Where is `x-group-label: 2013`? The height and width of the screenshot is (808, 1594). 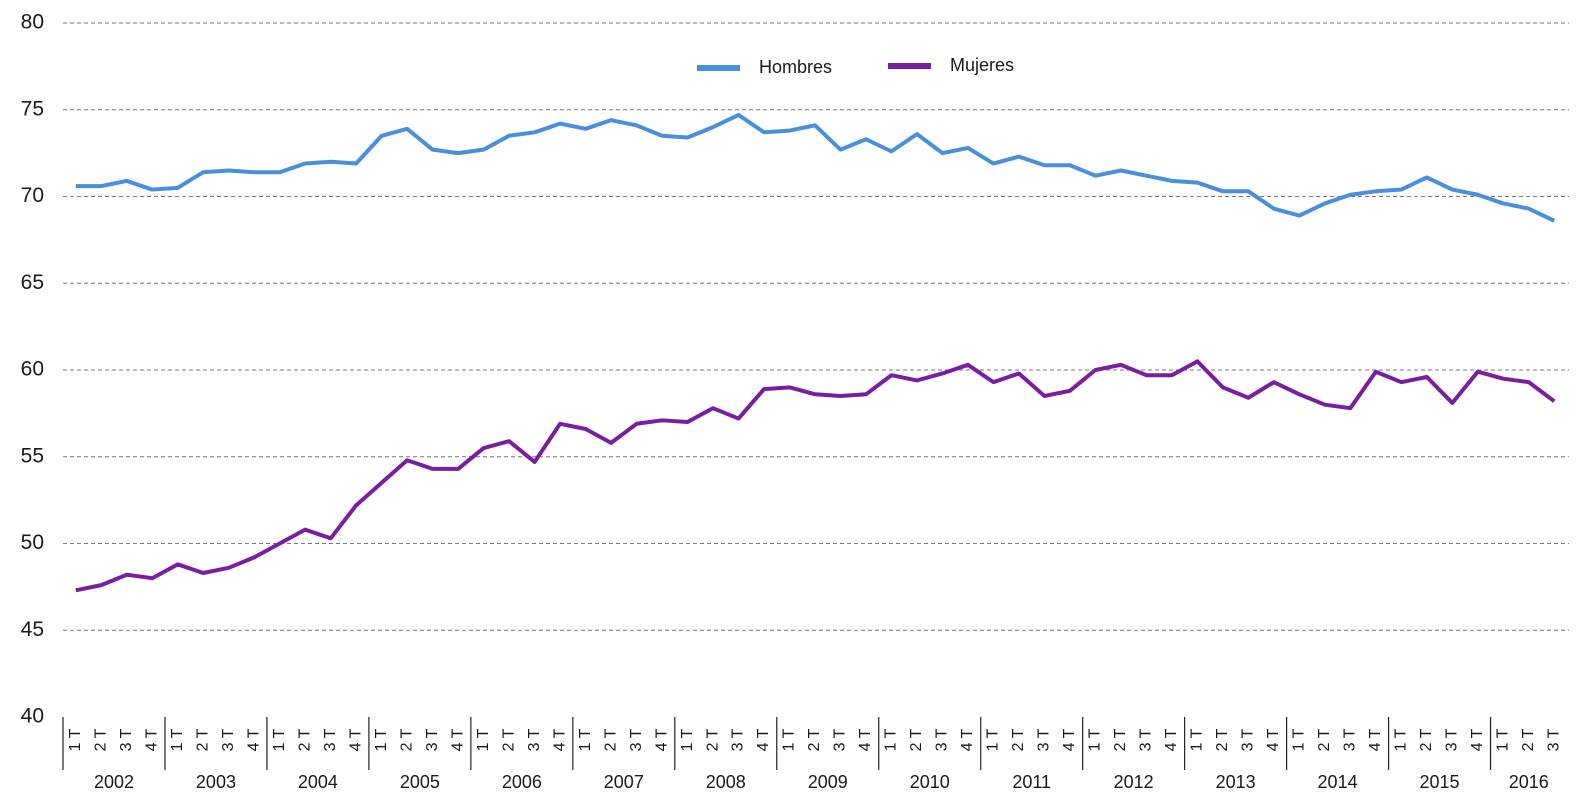
x-group-label: 2013 is located at coordinates (1236, 782).